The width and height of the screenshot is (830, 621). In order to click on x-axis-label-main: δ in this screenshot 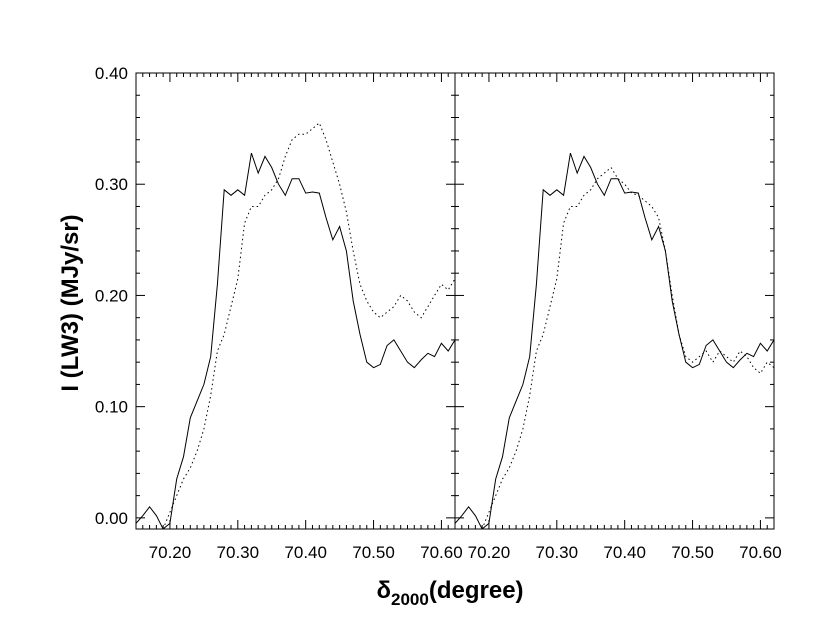, I will do `click(383, 590)`.